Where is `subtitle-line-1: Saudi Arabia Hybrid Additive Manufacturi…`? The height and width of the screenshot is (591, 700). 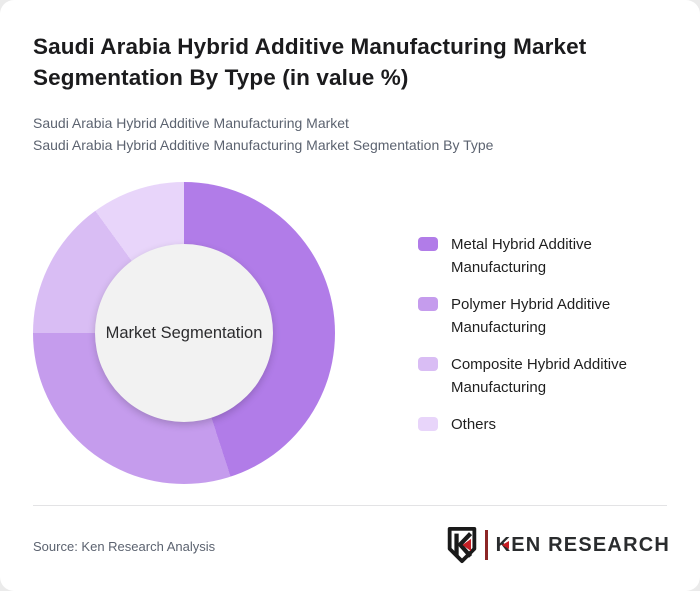
subtitle-line-1: Saudi Arabia Hybrid Additive Manufacturi… is located at coordinates (191, 123).